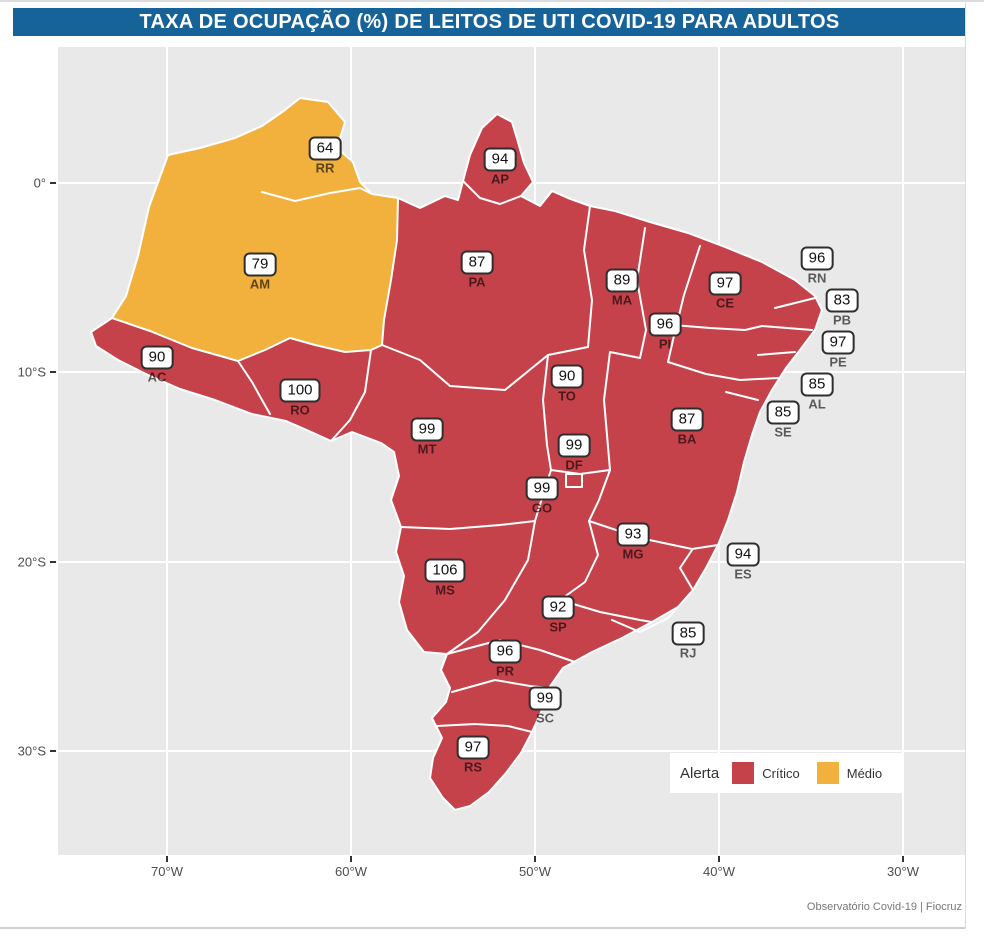  What do you see at coordinates (535, 871) in the screenshot?
I see `x-axis-tick-label: 50°W` at bounding box center [535, 871].